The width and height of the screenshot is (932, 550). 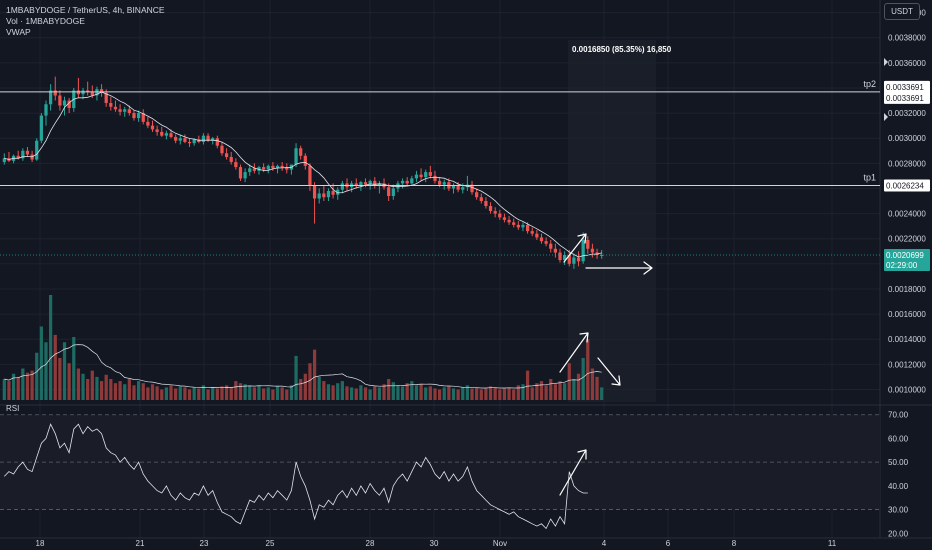 What do you see at coordinates (907, 260) in the screenshot?
I see `current-price-box` at bounding box center [907, 260].